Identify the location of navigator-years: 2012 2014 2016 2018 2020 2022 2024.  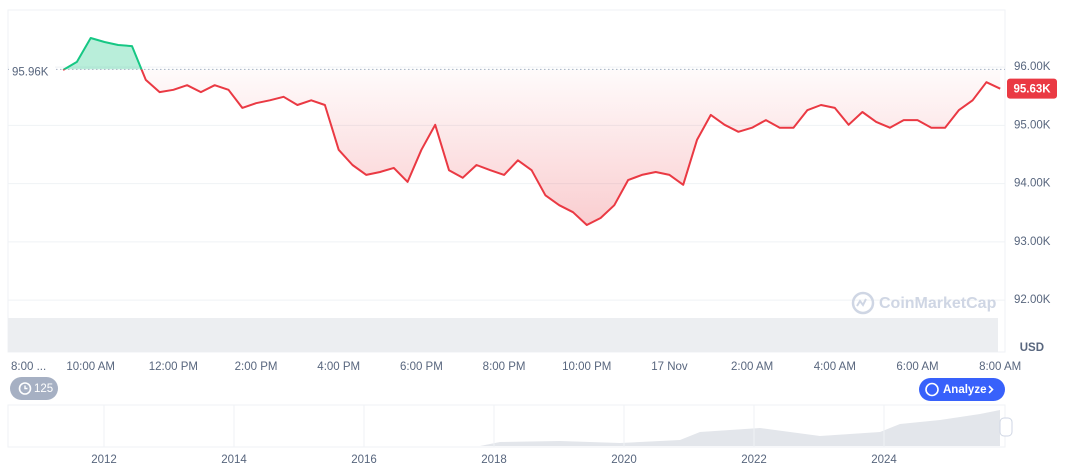
(494, 435).